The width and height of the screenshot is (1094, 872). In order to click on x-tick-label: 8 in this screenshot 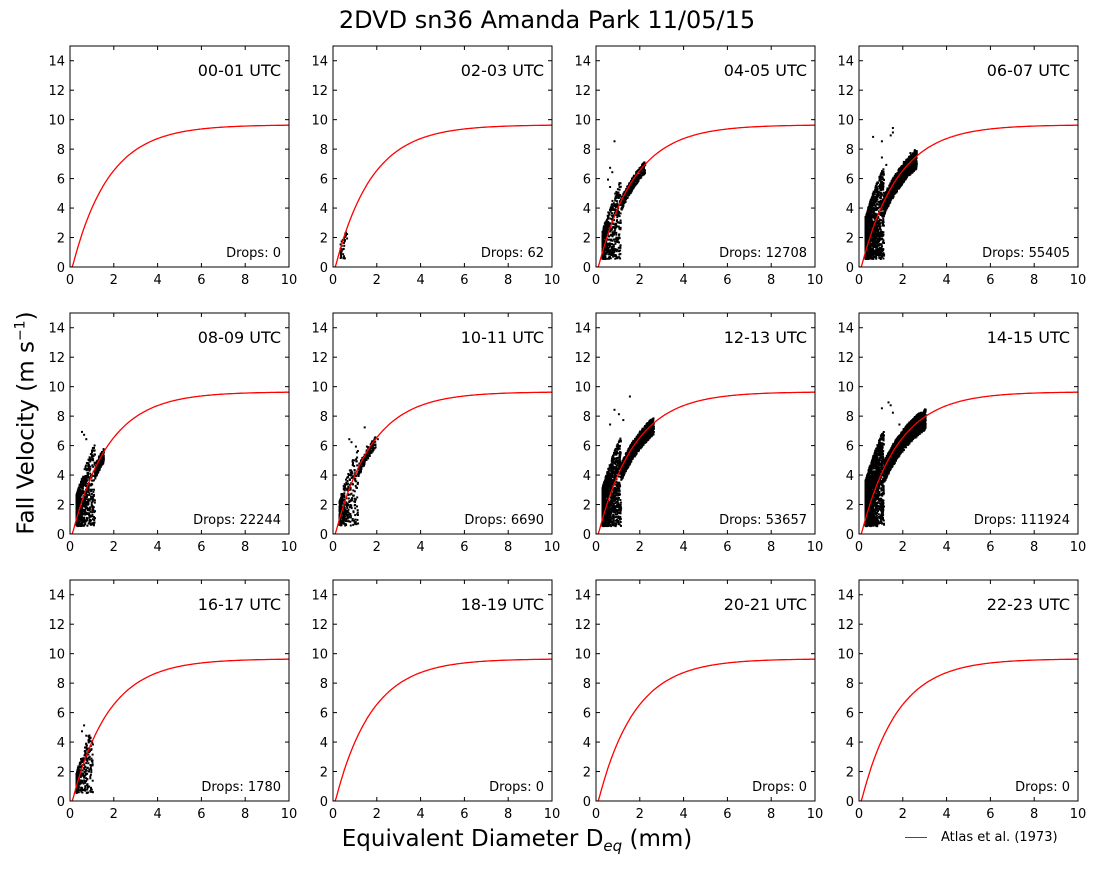, I will do `click(771, 280)`.